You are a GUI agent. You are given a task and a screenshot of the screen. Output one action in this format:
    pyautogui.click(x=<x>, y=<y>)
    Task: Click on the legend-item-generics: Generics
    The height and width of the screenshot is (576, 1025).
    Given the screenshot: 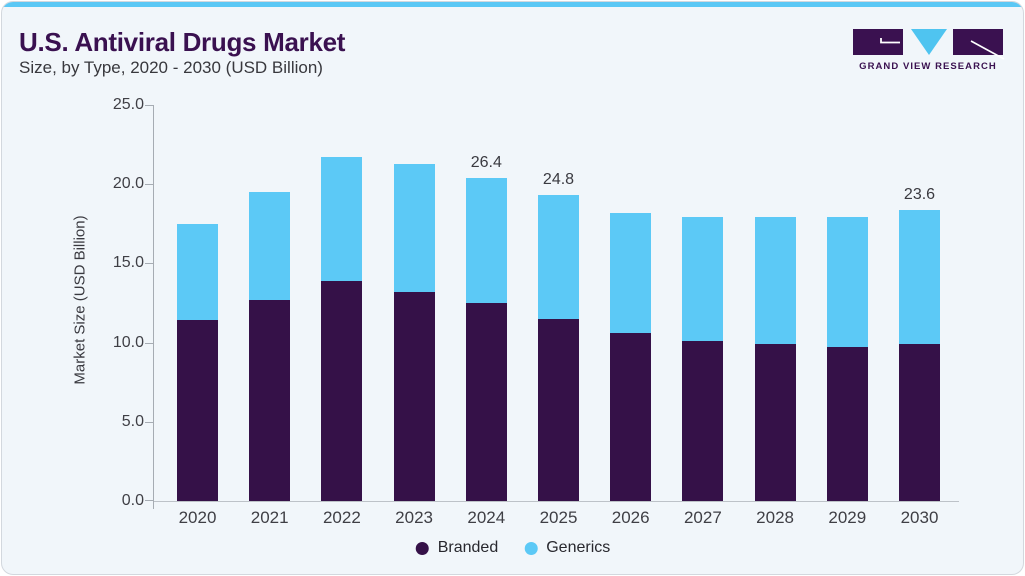 What is the action you would take?
    pyautogui.click(x=567, y=548)
    